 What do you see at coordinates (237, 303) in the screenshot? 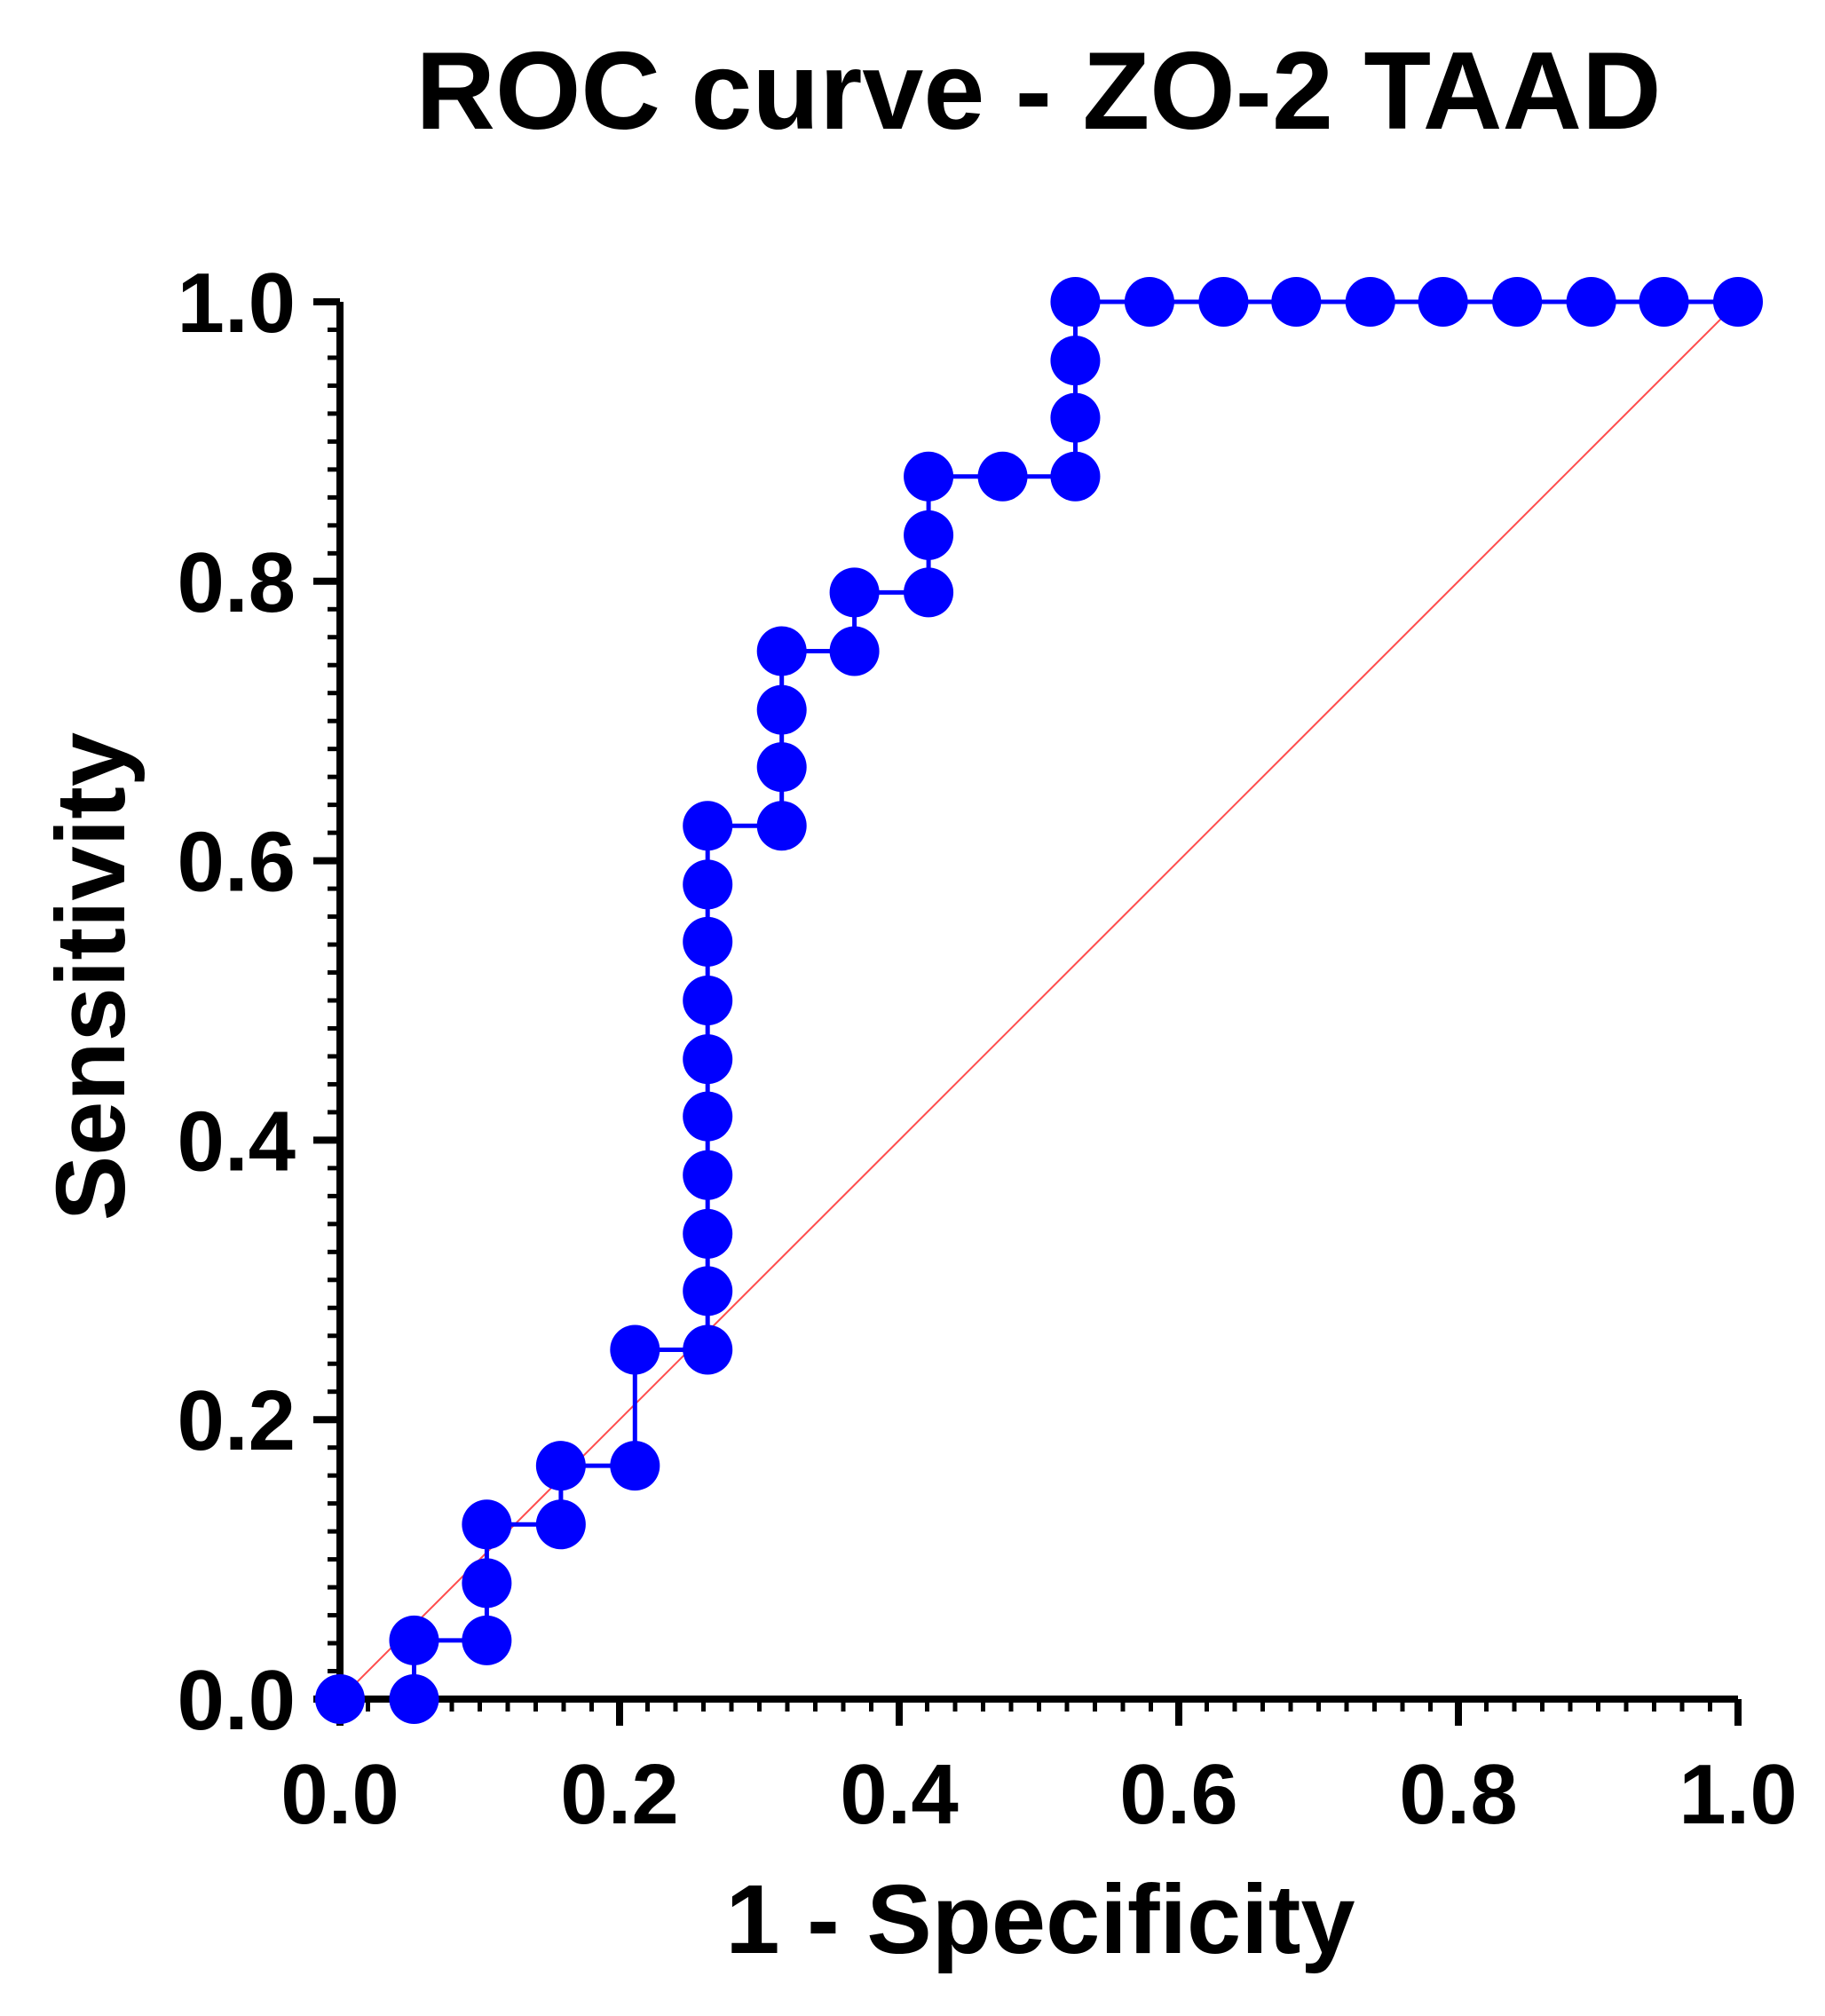
I see `y-tick-label: 1.0` at bounding box center [237, 303].